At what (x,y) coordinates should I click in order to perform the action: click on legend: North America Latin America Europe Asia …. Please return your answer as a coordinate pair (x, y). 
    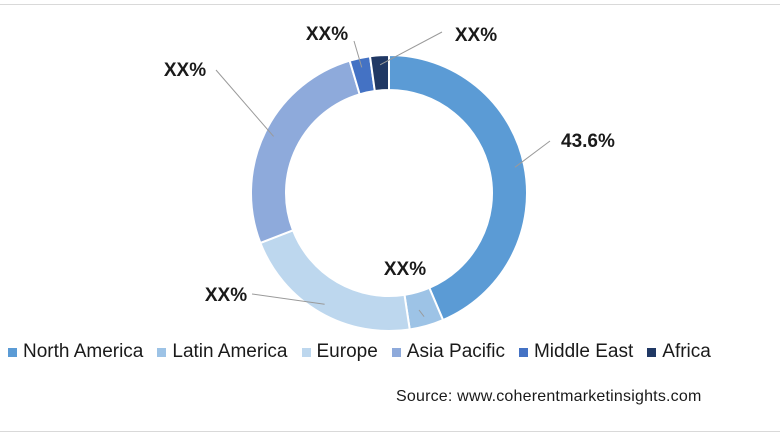
    Looking at the image, I should click on (359, 352).